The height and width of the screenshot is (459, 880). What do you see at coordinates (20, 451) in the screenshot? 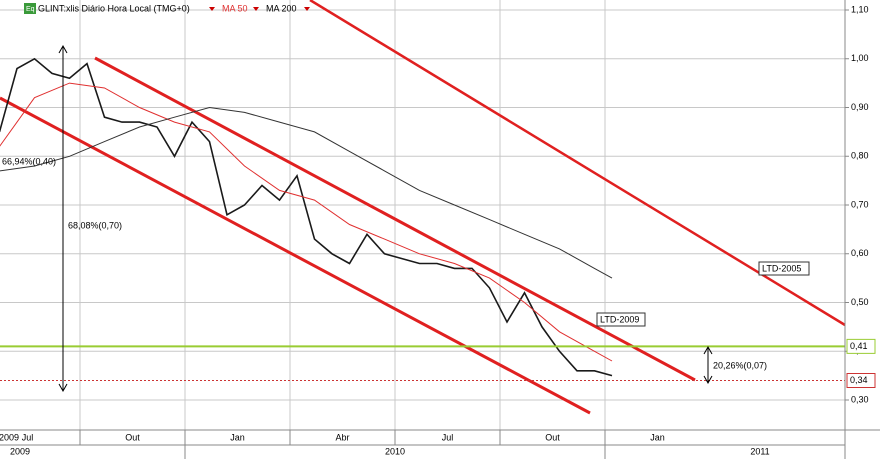
I see `year-label: 2009` at bounding box center [20, 451].